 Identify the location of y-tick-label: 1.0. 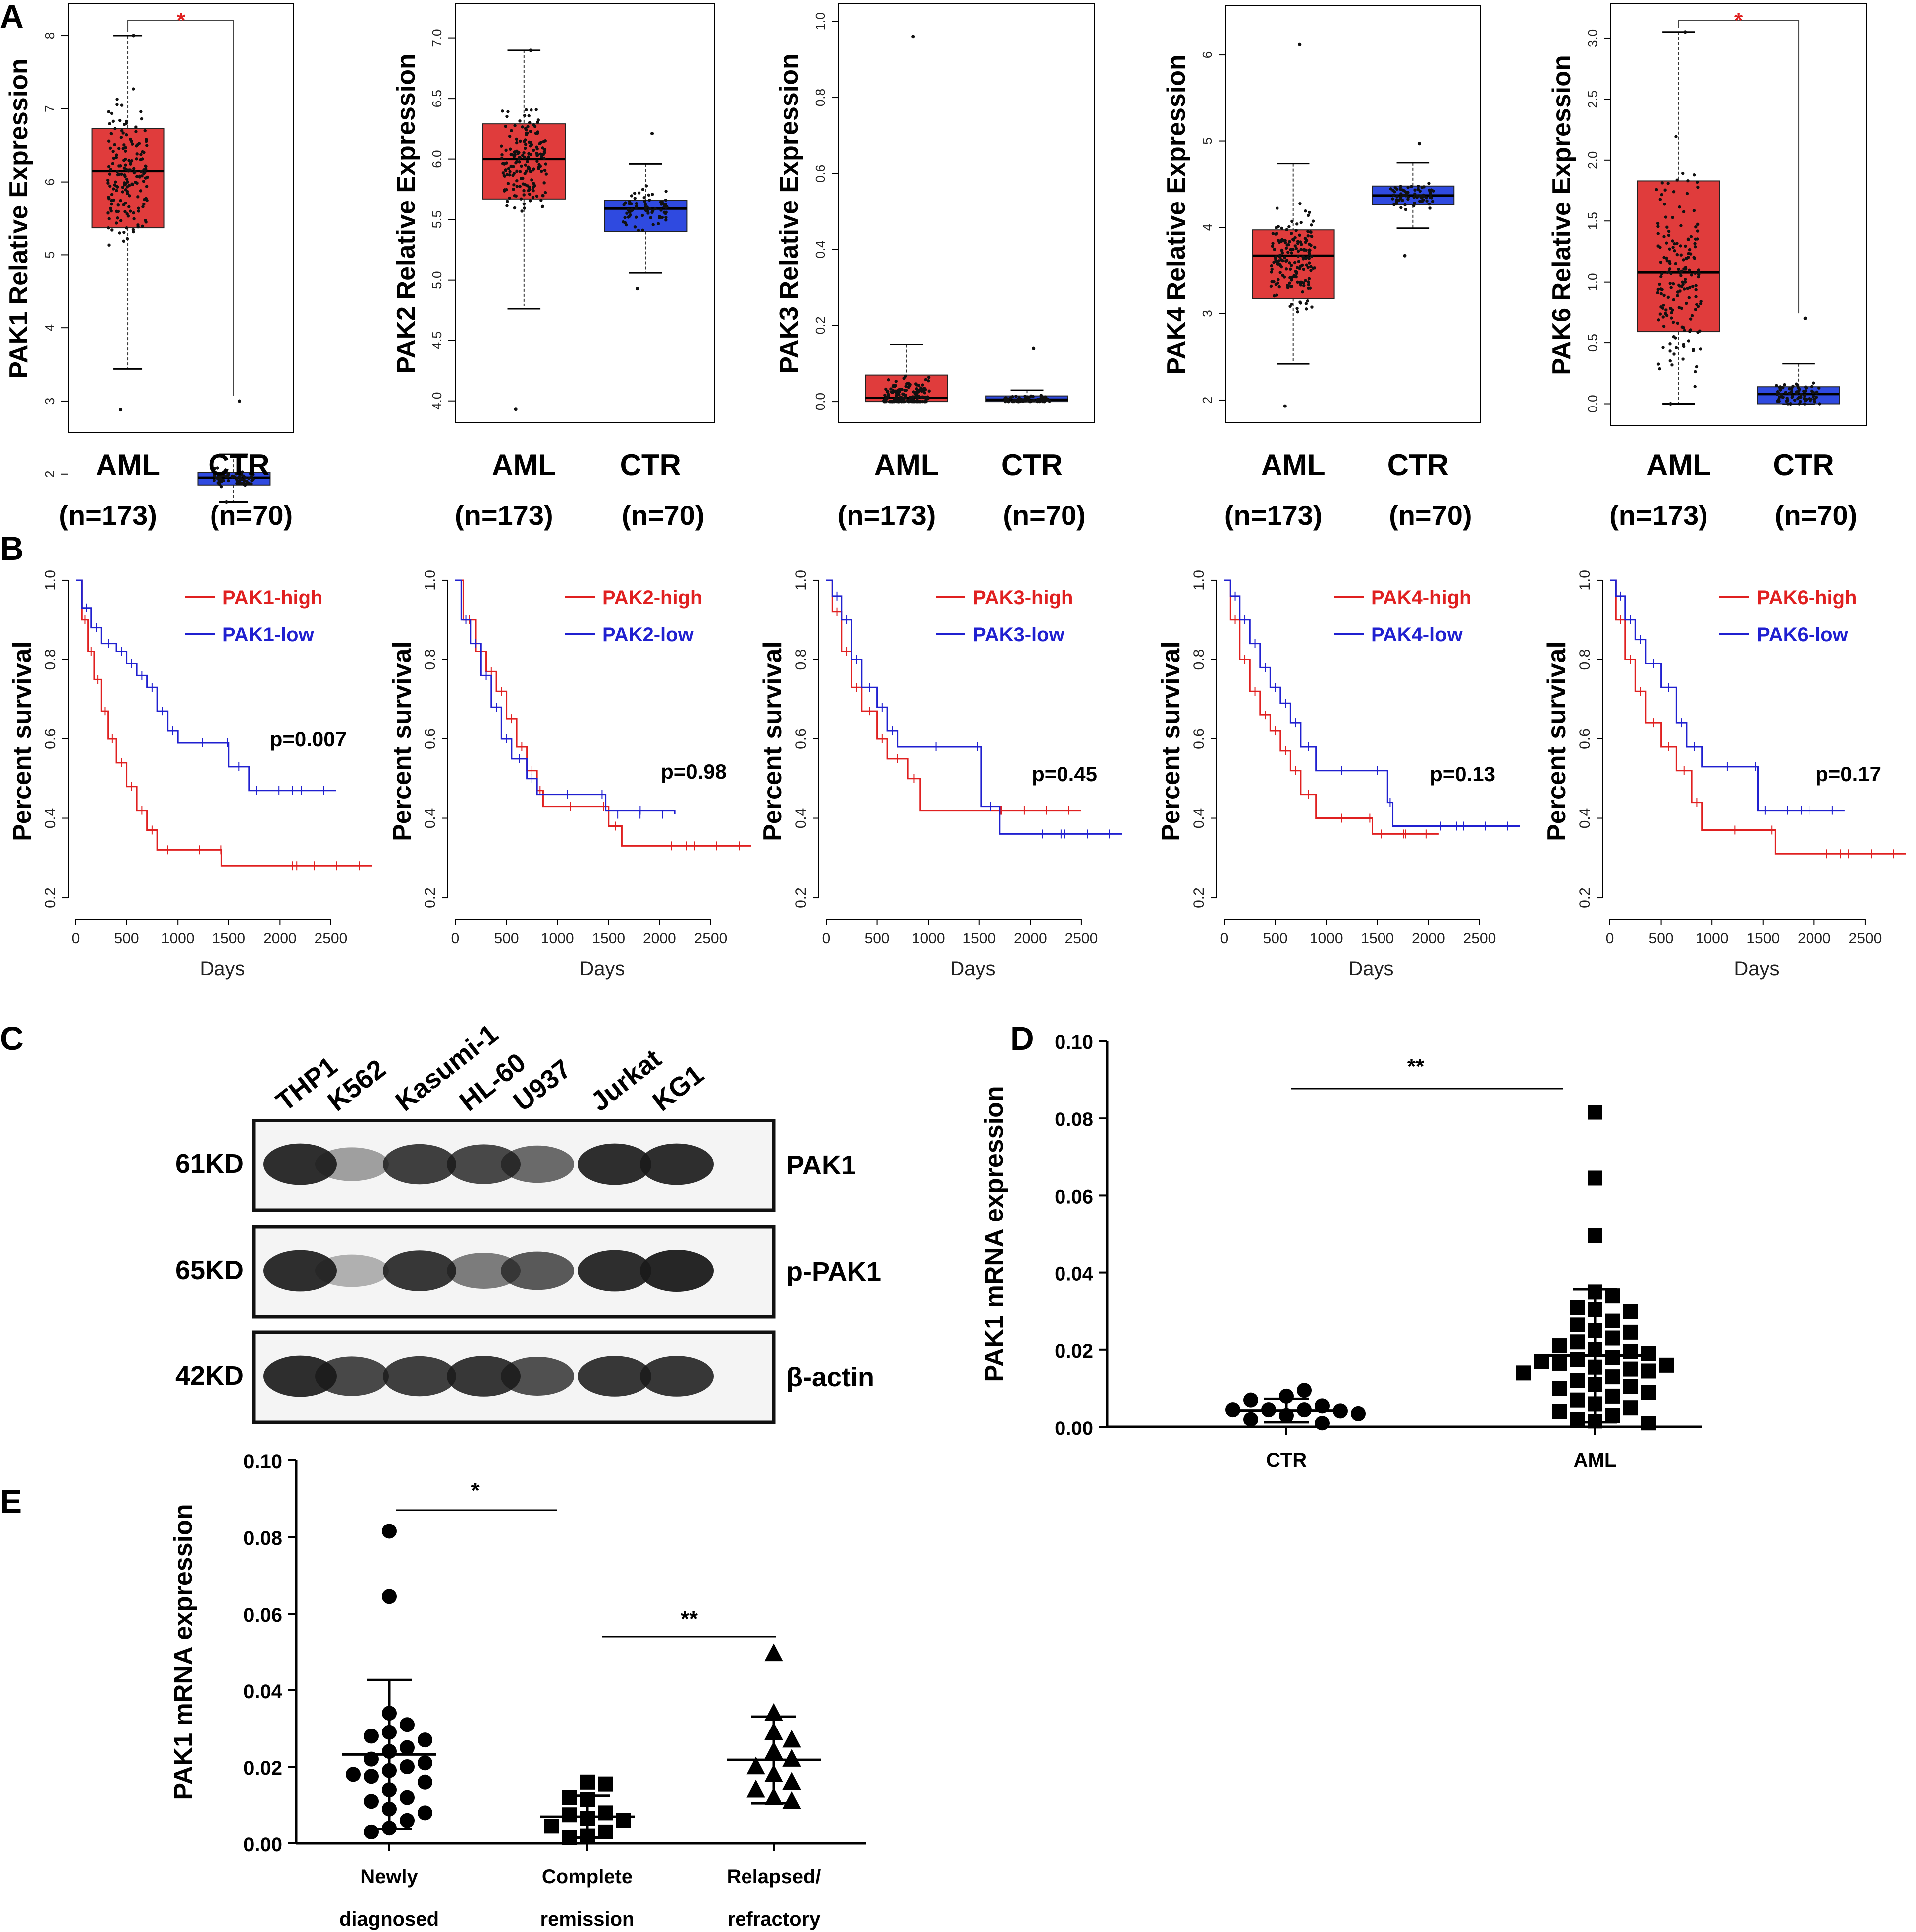
(50, 580).